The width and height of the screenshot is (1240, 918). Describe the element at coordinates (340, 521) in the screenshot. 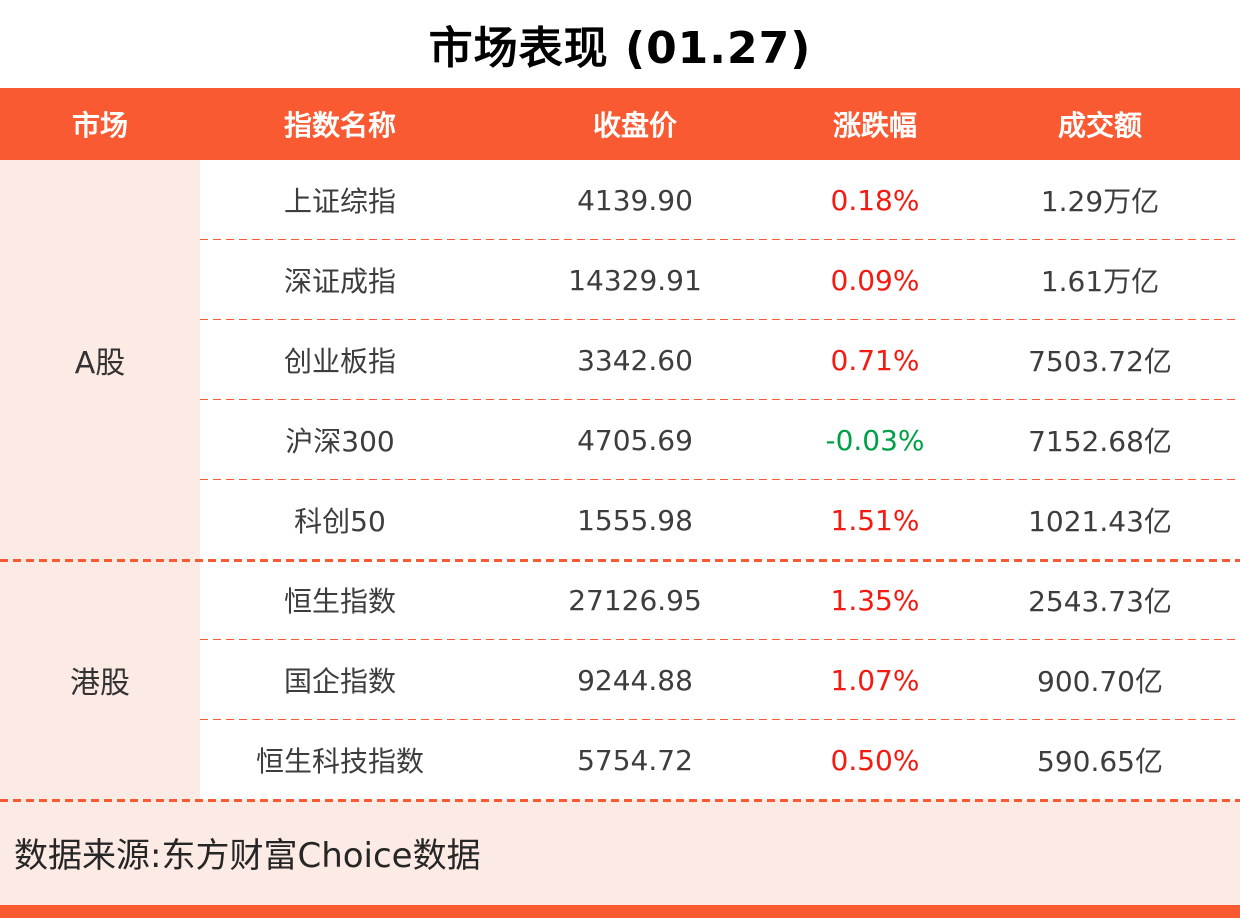

I see `index-name: 科创50` at that location.